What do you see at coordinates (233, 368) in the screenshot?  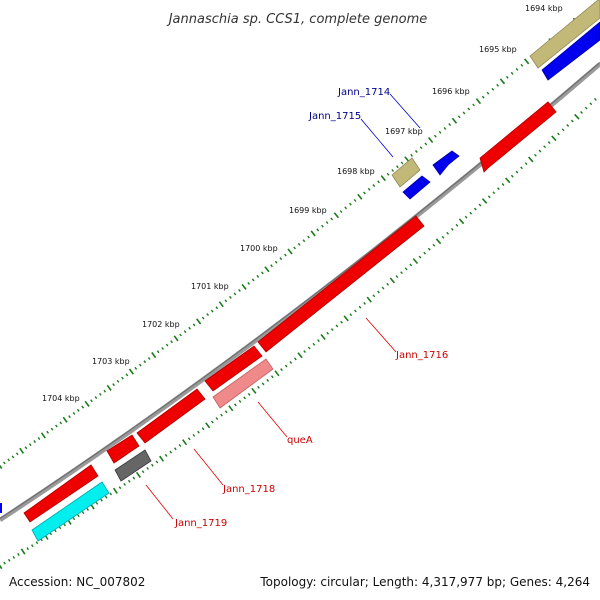 I see `gene-red-small` at bounding box center [233, 368].